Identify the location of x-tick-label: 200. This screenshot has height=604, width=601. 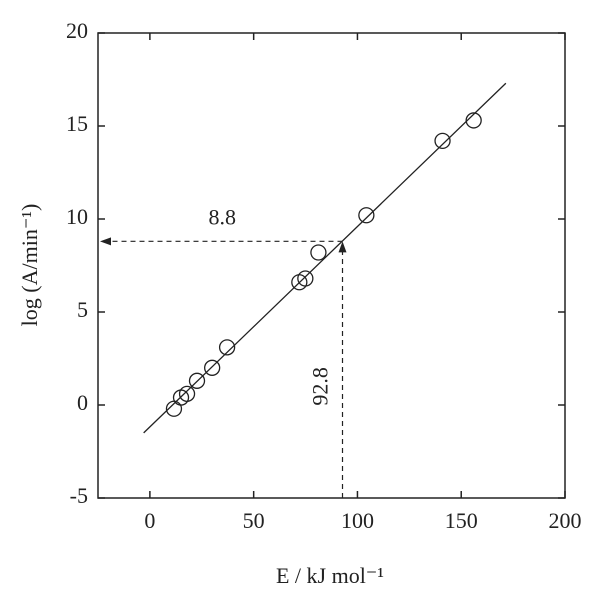
(565, 520).